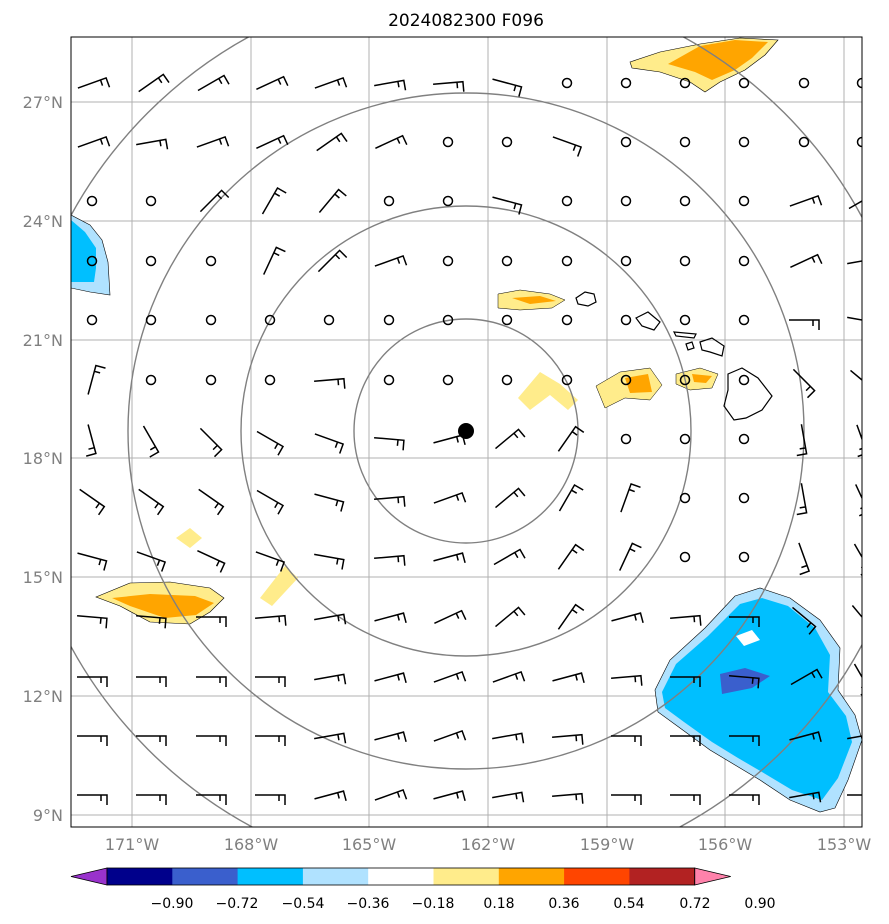 This screenshot has height=924, width=889. I want to click on positive-anomaly-southwest-core, so click(163, 606).